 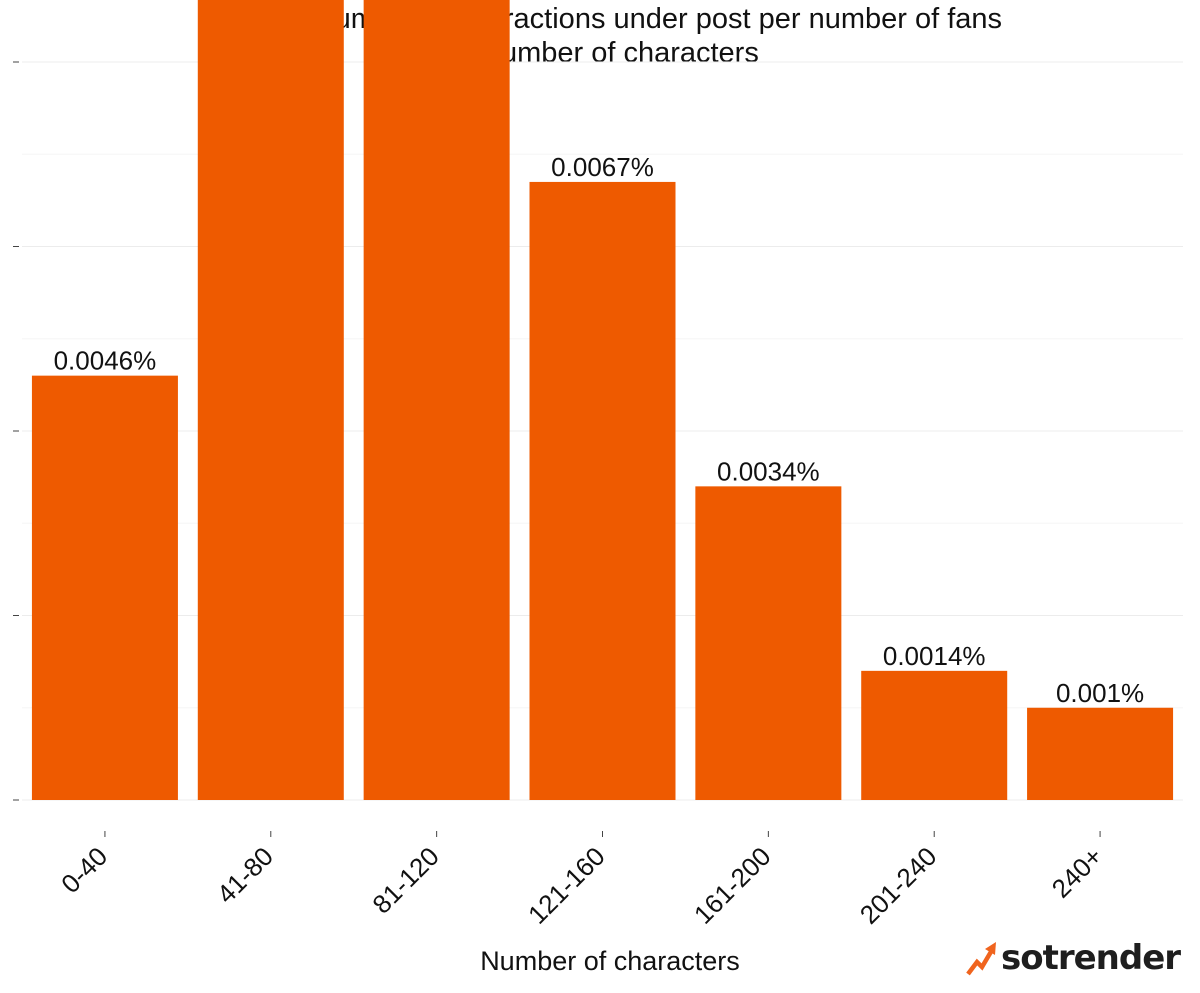 I want to click on sotrender-logo: sotrender, so click(x=1073, y=958).